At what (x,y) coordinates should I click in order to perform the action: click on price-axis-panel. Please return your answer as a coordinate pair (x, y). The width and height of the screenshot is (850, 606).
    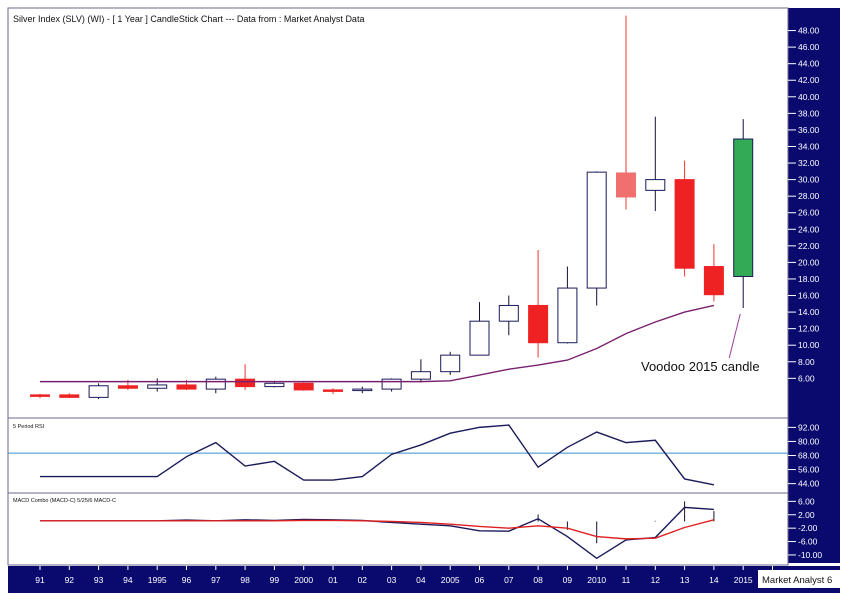
    Looking at the image, I should click on (814, 285).